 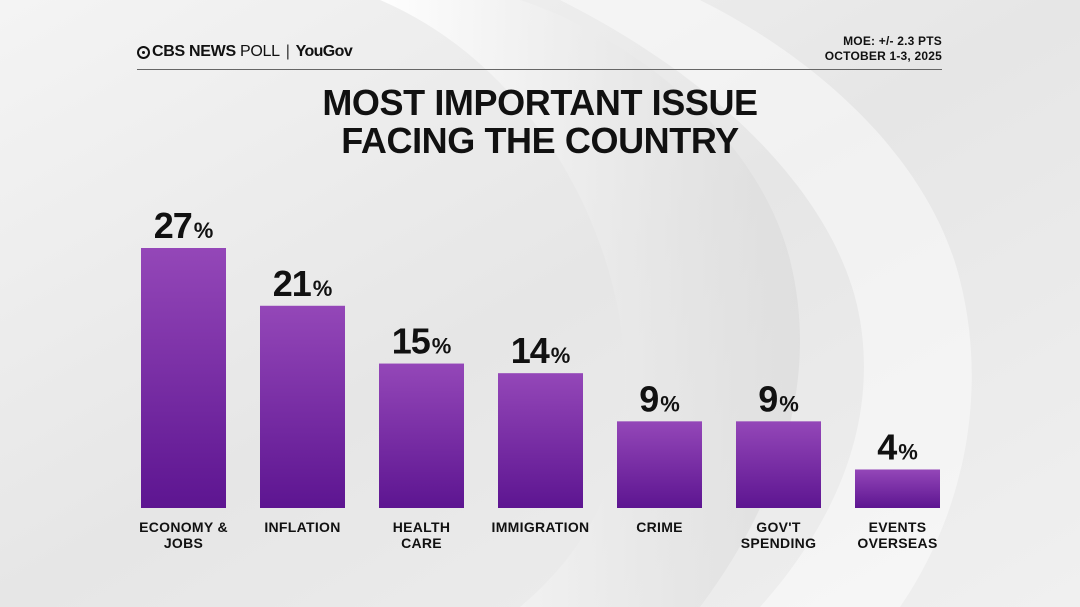 I want to click on category-label-0: ECONOMY & JOBS, so click(x=183, y=535).